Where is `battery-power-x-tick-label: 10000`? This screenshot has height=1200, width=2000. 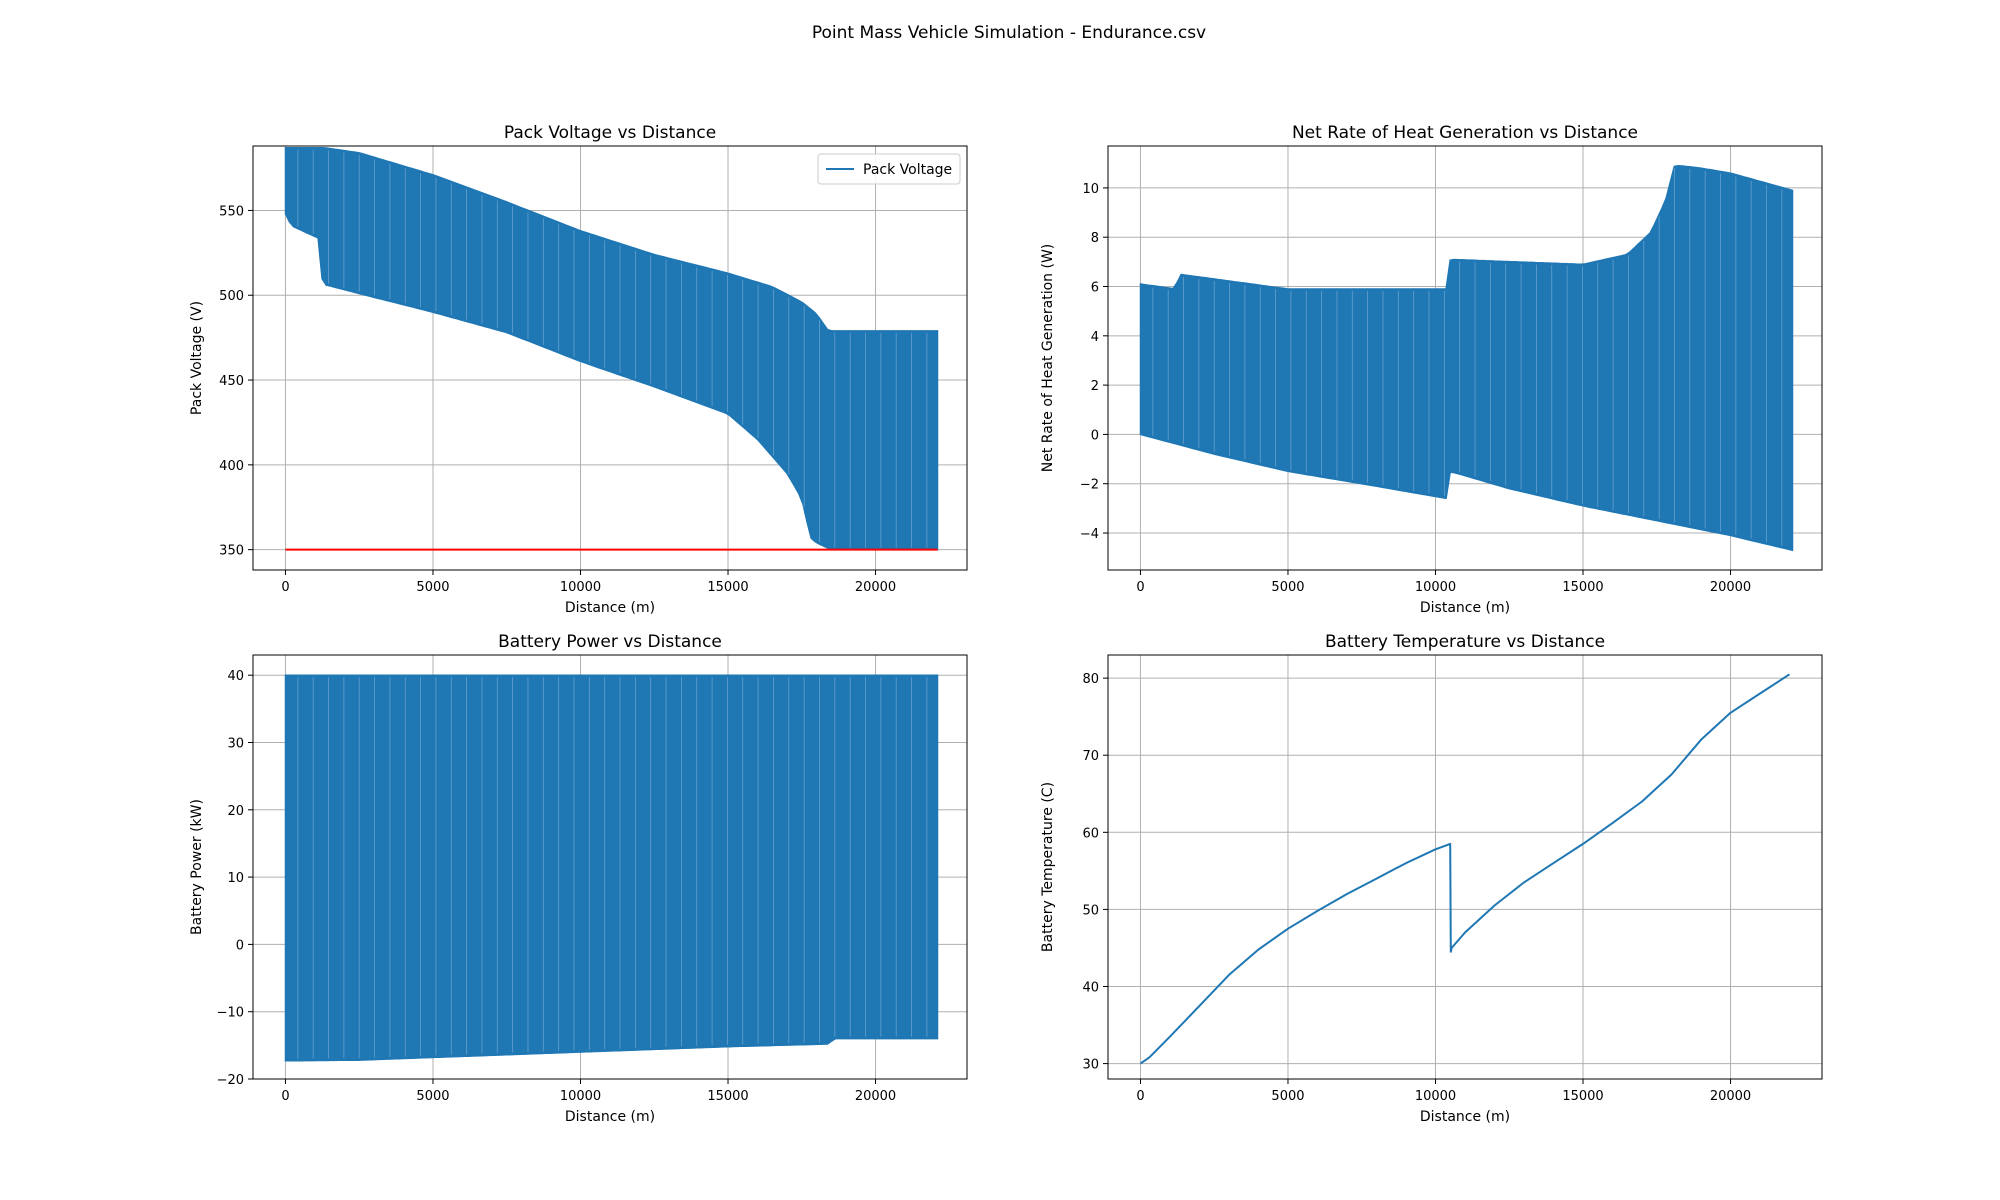 battery-power-x-tick-label: 10000 is located at coordinates (580, 1096).